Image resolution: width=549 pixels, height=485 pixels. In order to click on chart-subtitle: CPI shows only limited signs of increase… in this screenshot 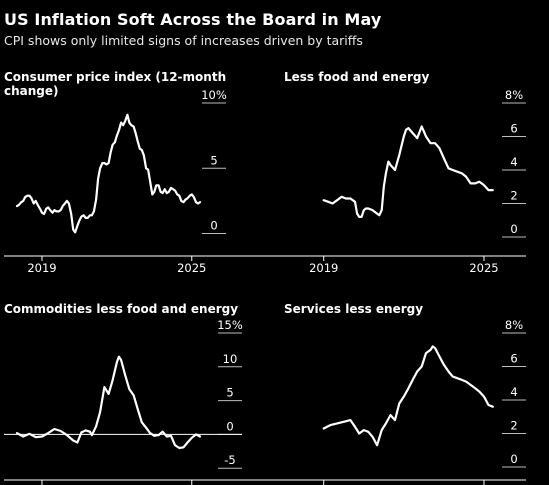, I will do `click(183, 40)`.